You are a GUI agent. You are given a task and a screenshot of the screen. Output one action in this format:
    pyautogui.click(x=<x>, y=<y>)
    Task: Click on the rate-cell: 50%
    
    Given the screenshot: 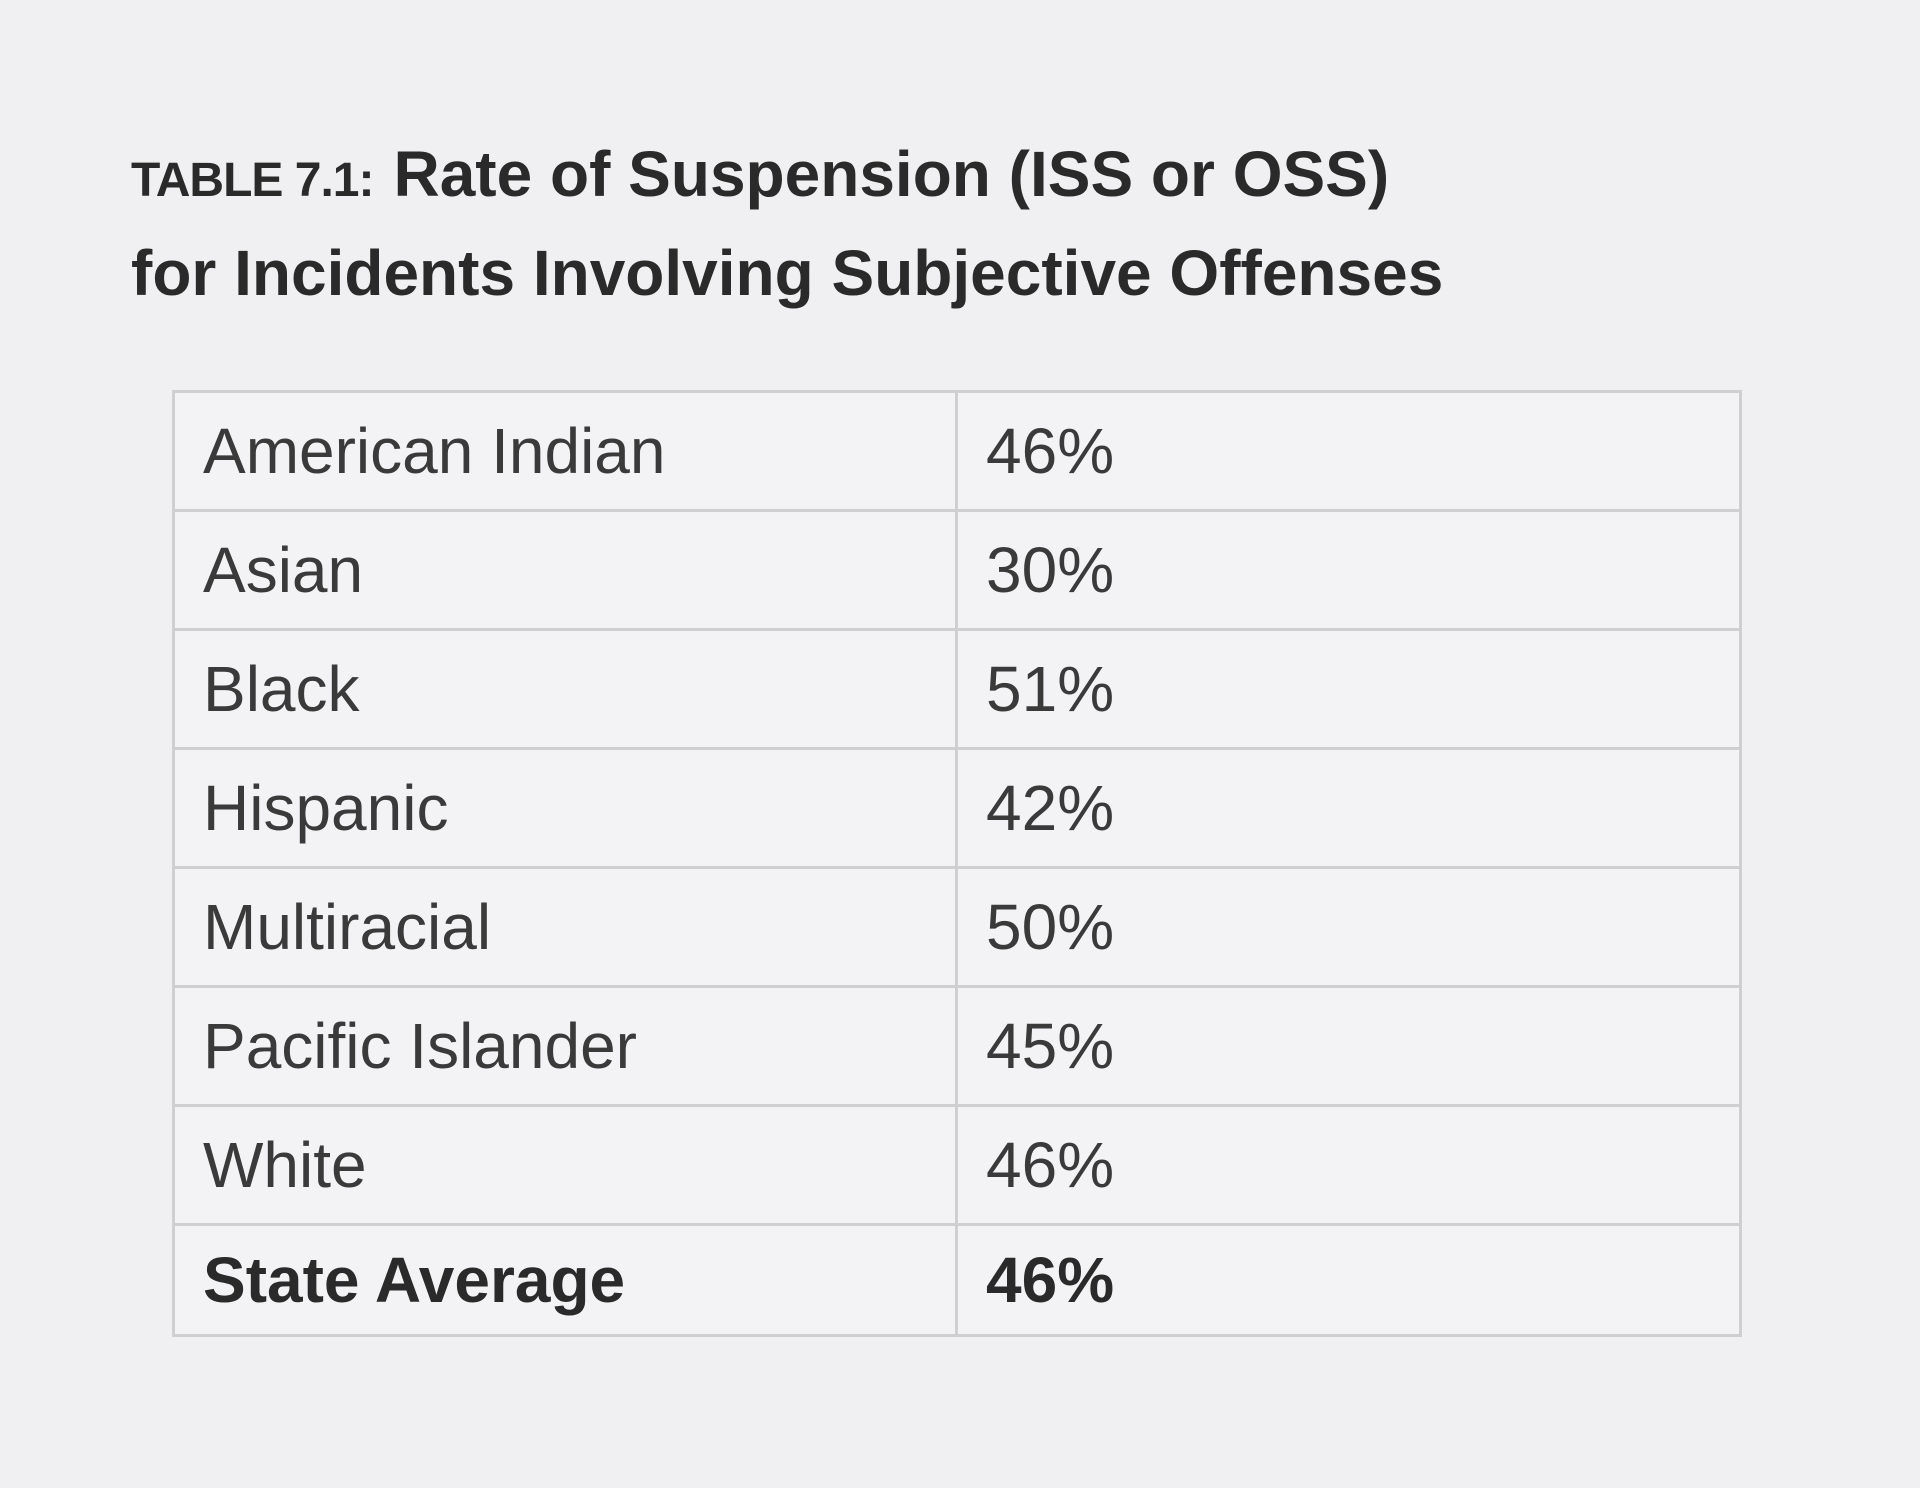 What is the action you would take?
    pyautogui.click(x=1348, y=927)
    